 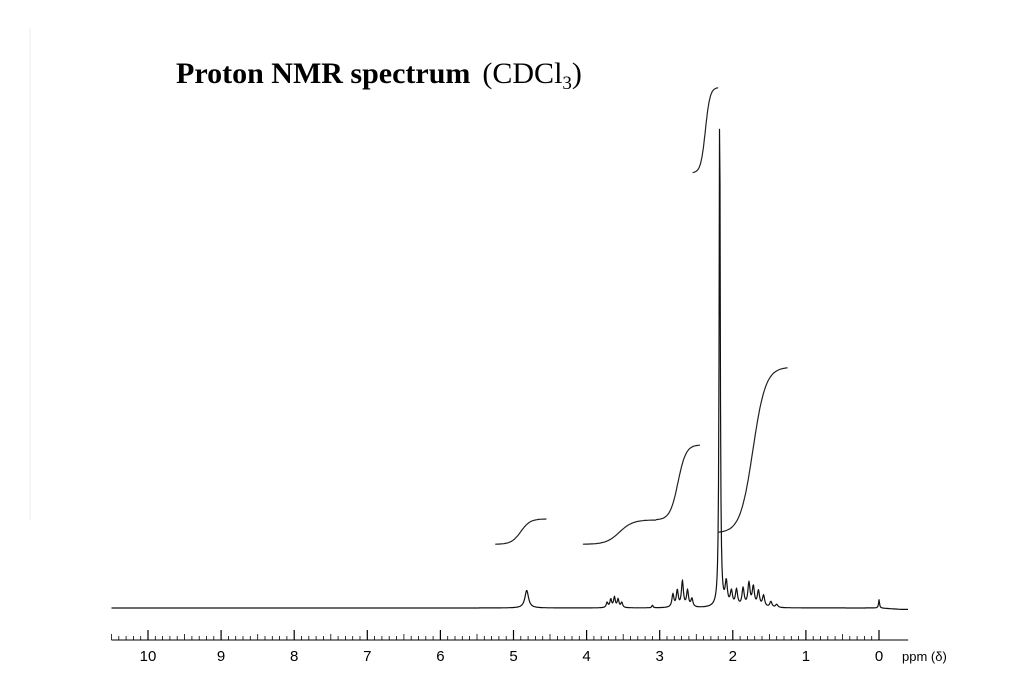 What do you see at coordinates (586, 656) in the screenshot?
I see `x-tick-label: 4` at bounding box center [586, 656].